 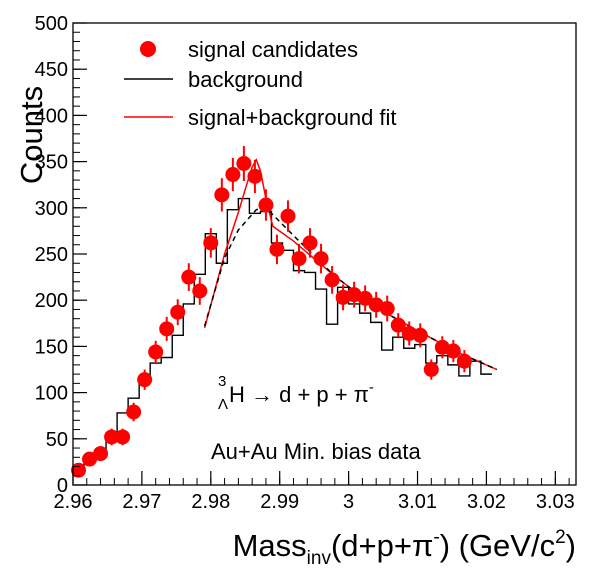 What do you see at coordinates (51, 301) in the screenshot?
I see `y-tick-label: 200` at bounding box center [51, 301].